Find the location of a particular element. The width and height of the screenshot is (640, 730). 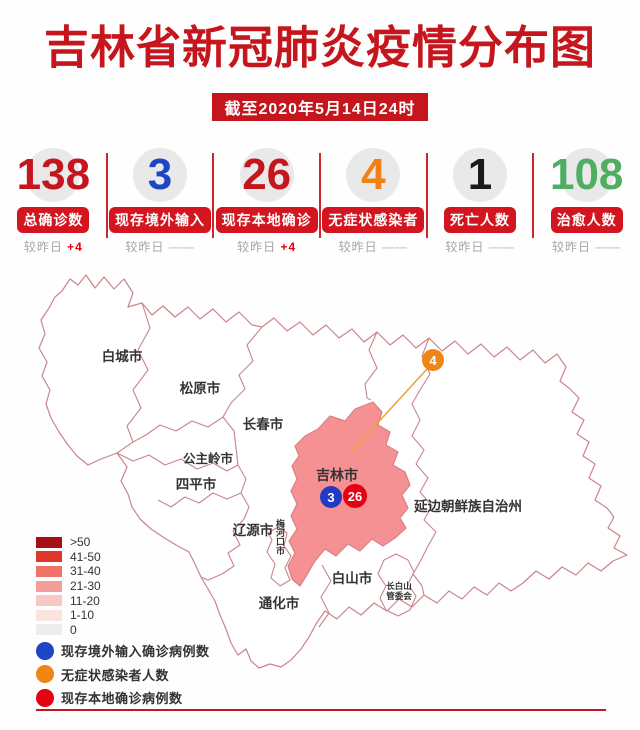

stat-label-pill: 总确诊数 is located at coordinates (53, 220).